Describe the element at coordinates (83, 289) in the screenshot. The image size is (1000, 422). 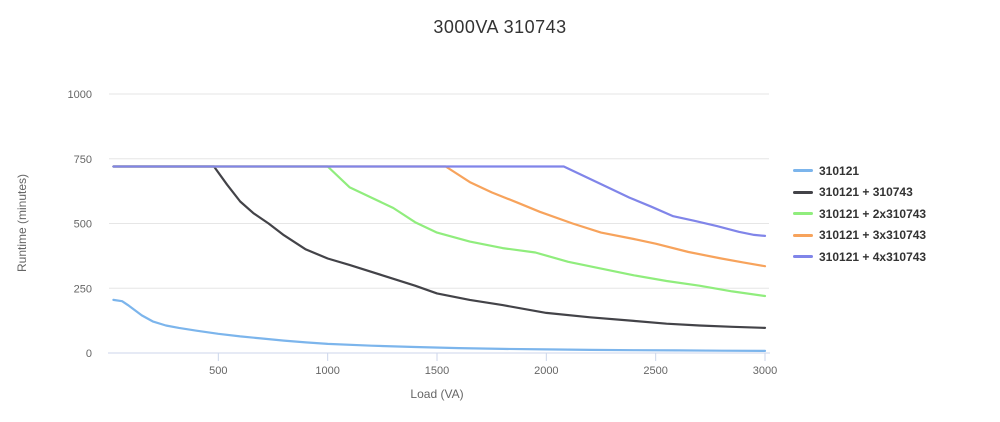
I see `y-tick-label: 250` at that location.